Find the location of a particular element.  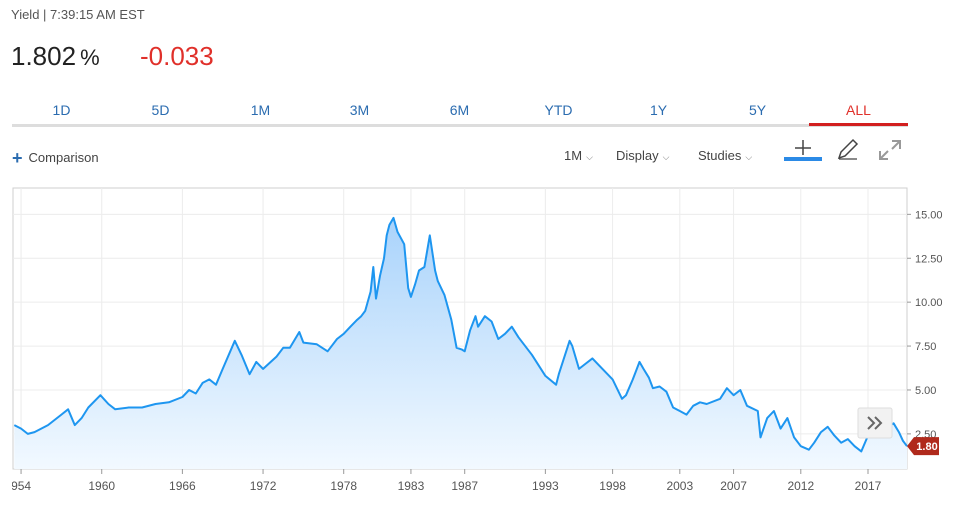

range-tabs: 1D 5D 1M 3M 6M YTD 1Y 5Y ALL is located at coordinates (460, 113).